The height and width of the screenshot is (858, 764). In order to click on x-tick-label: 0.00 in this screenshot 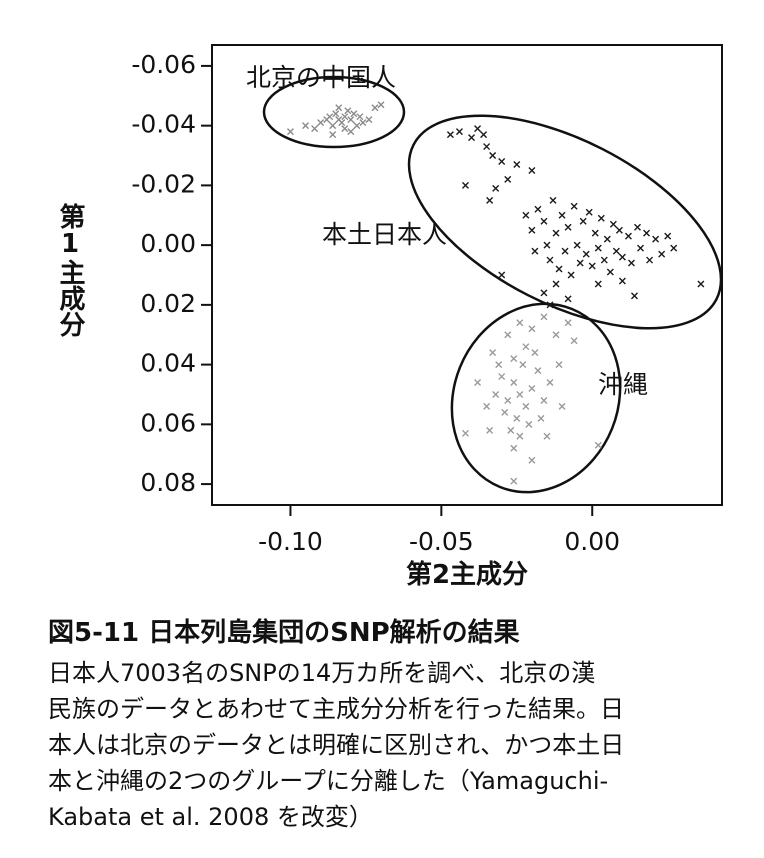, I will do `click(592, 541)`.